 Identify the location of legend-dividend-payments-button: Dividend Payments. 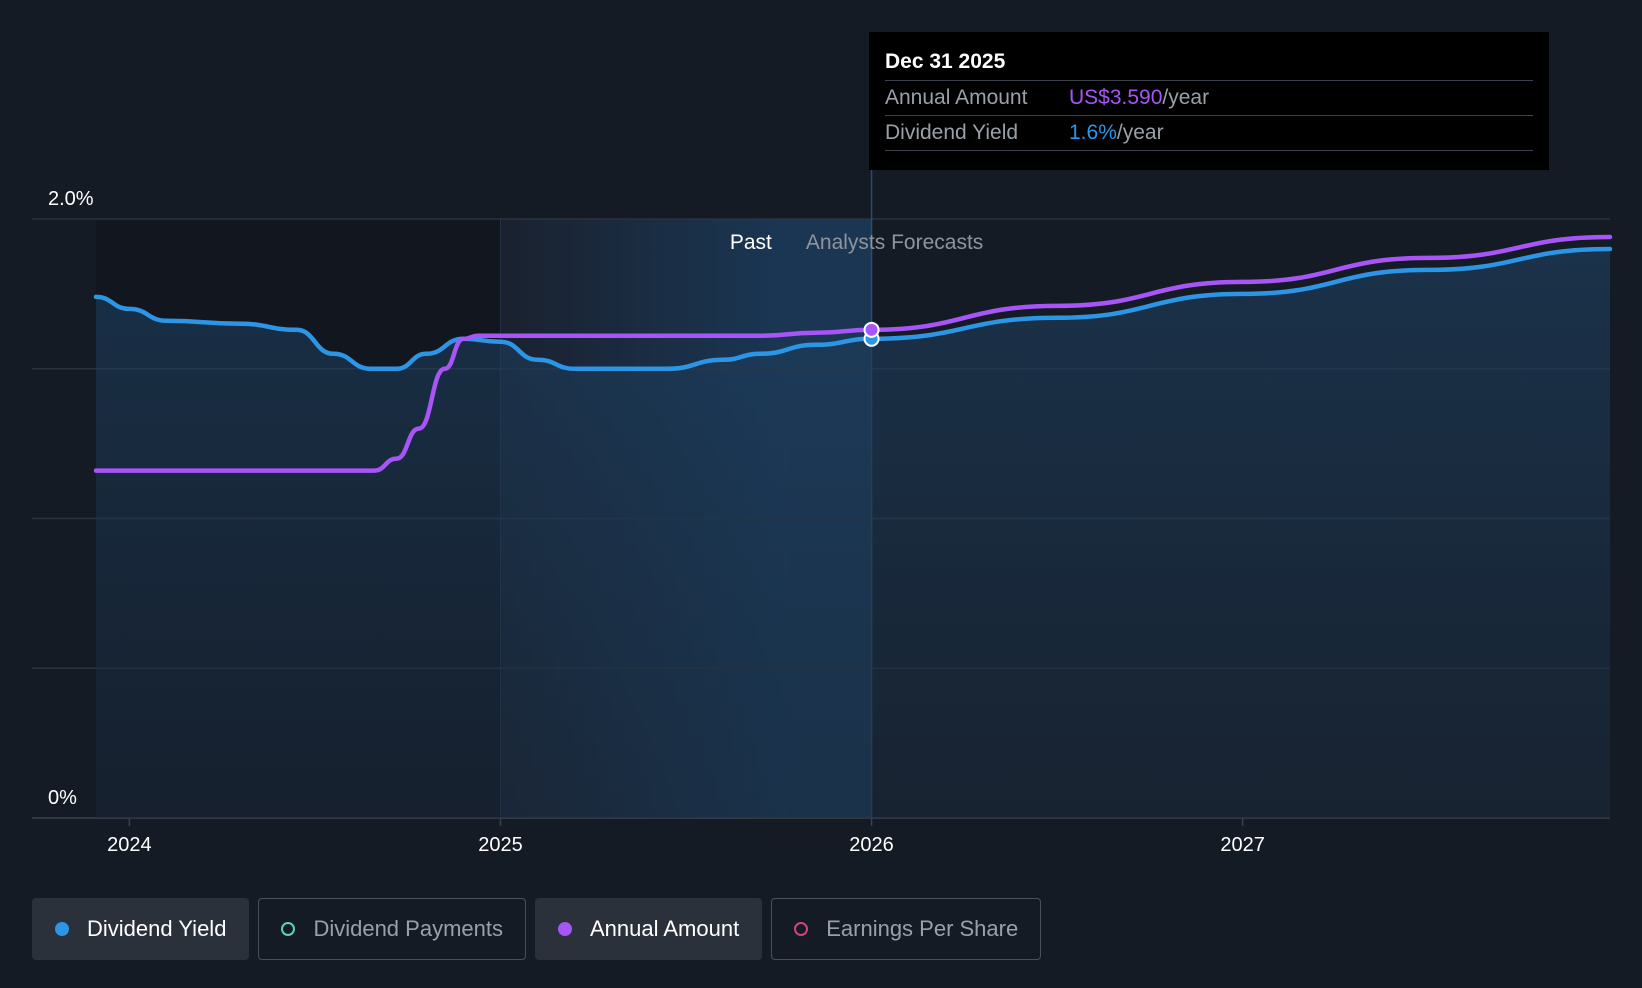
(392, 929).